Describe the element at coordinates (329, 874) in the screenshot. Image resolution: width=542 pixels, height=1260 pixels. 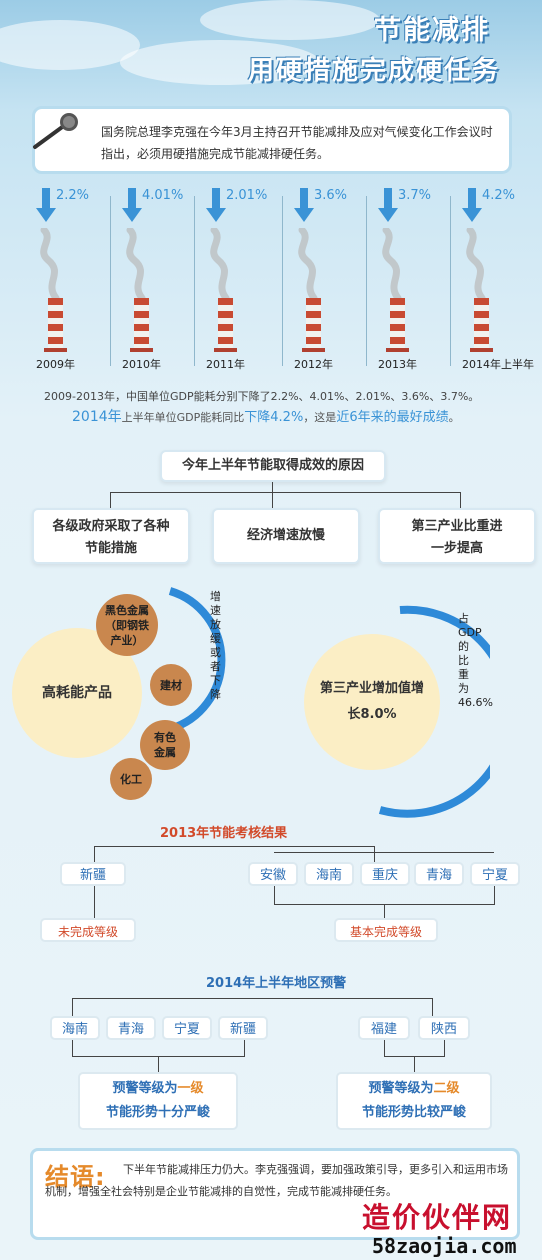
I see `region-basic: 海南` at that location.